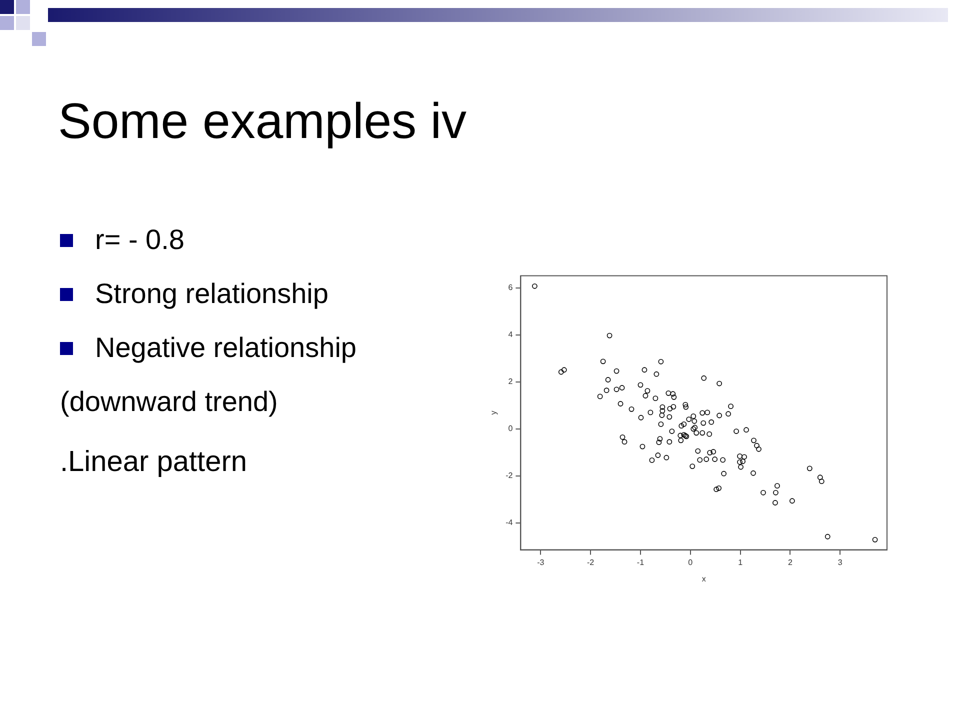 The image size is (960, 720). Describe the element at coordinates (225, 348) in the screenshot. I see `text: Negative relationship` at that location.